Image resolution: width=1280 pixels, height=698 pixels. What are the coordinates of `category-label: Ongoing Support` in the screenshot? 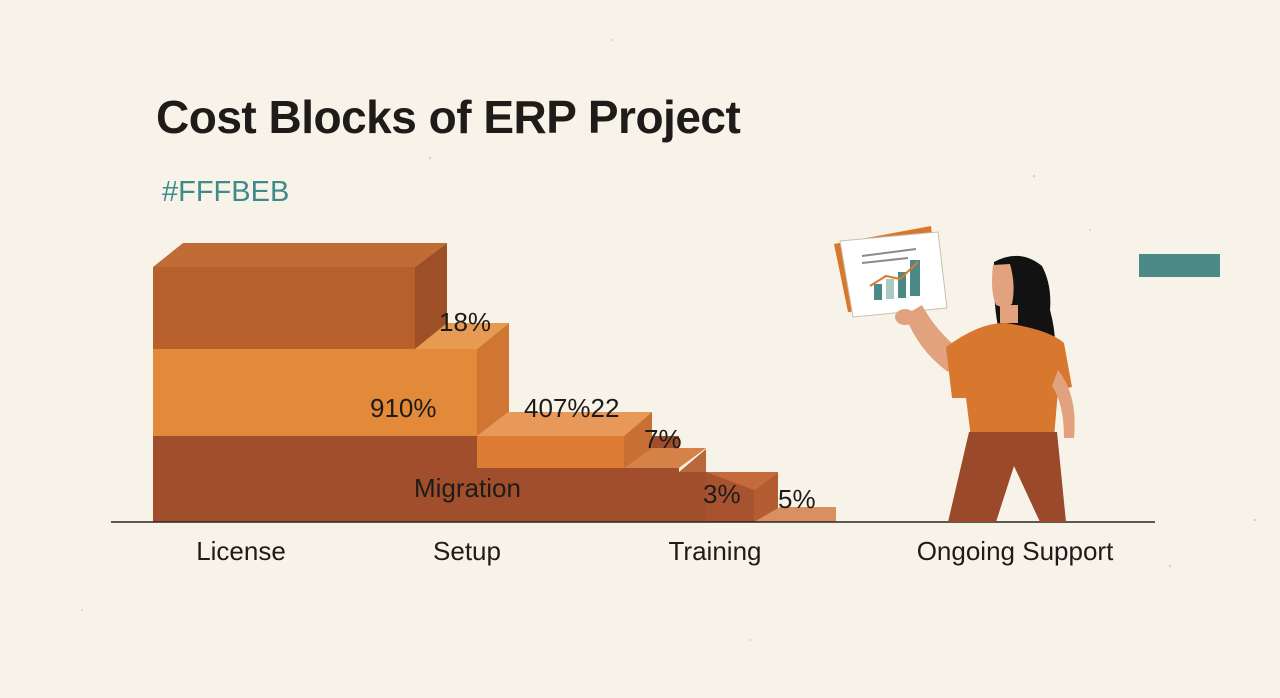 It's located at (1015, 551).